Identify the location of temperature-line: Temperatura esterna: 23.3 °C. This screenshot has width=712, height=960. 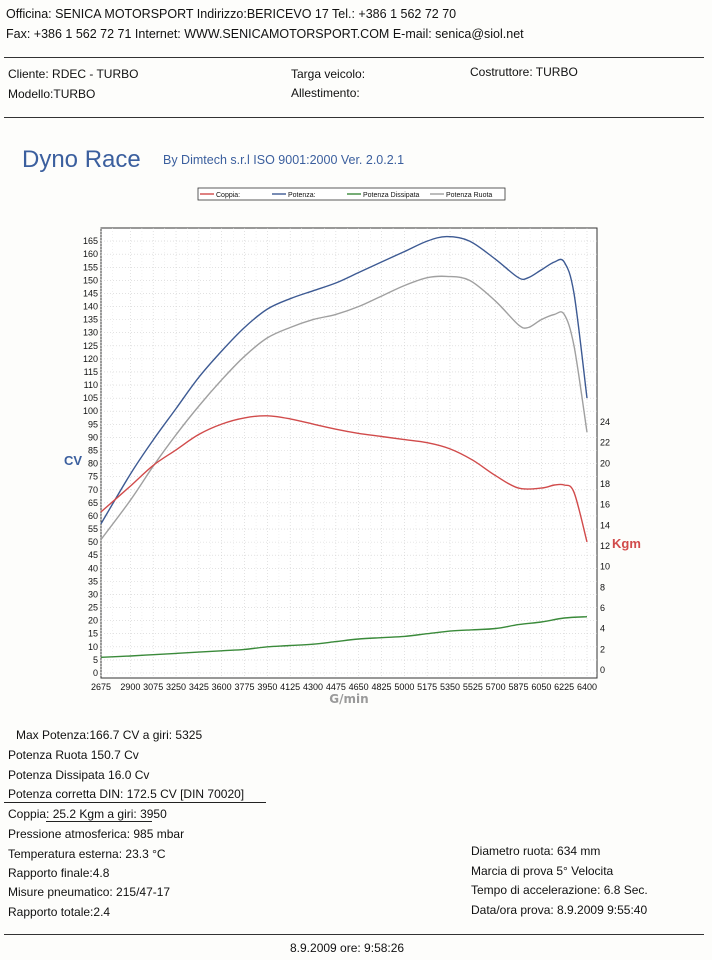
(87, 854).